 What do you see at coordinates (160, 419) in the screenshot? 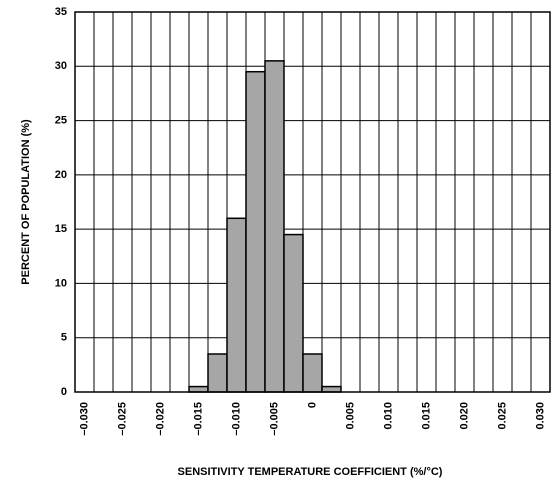
I see `x-tick-label: –0.020` at bounding box center [160, 419].